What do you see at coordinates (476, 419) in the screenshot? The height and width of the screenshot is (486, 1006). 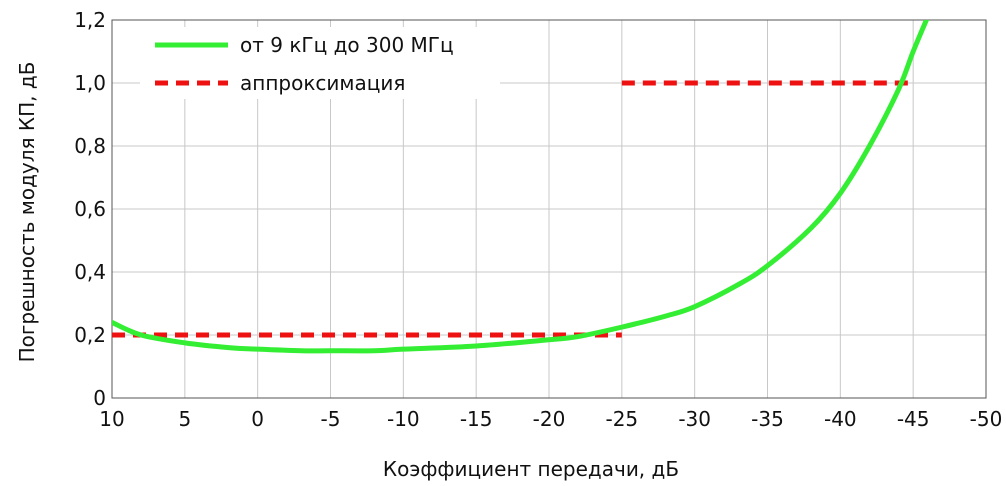 I see `x-tick-label: -15` at bounding box center [476, 419].